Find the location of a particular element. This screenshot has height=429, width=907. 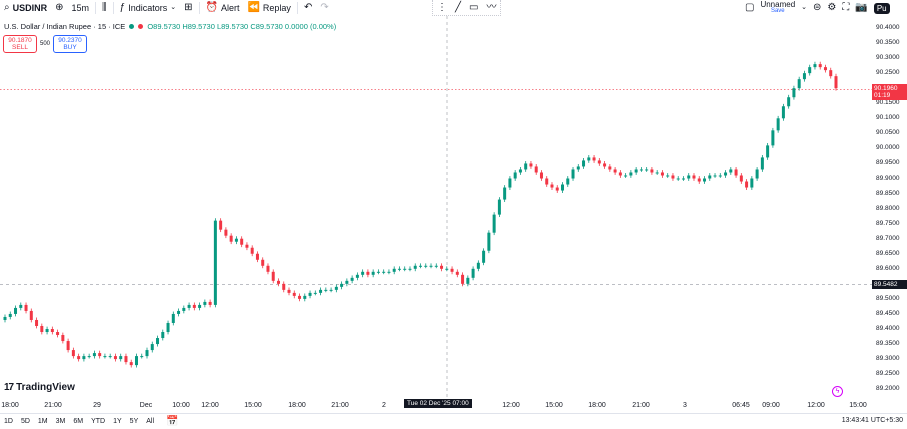

compare-button: ⊕ is located at coordinates (59, 8).